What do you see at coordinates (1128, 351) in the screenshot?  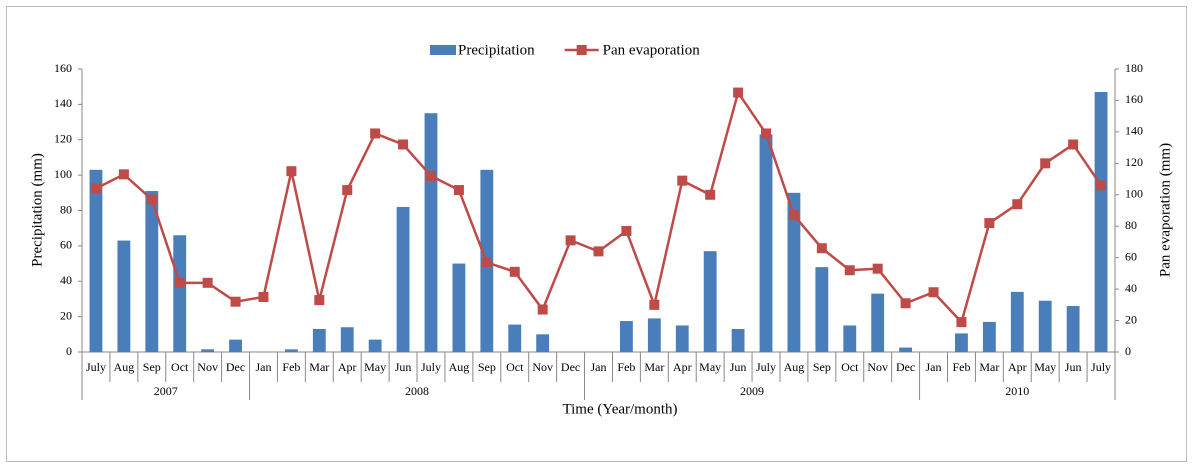 I see `y2-tick-label: 0` at bounding box center [1128, 351].